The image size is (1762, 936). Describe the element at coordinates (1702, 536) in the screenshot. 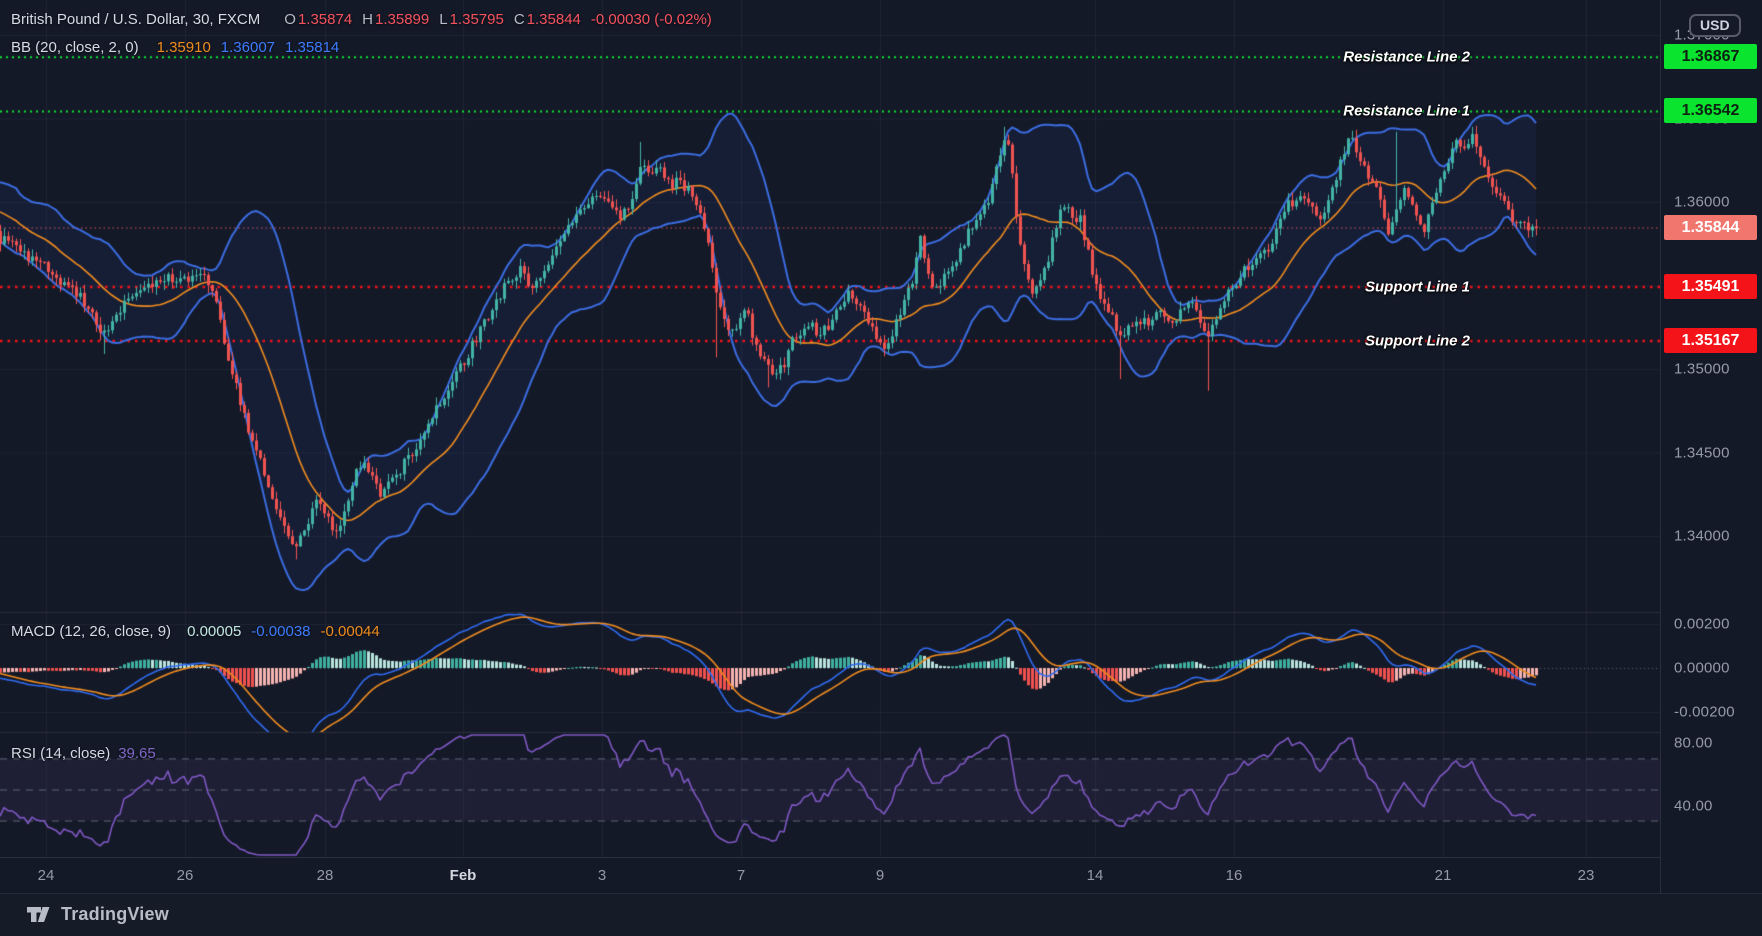

I see `price-tick-label: 1.34000` at that location.